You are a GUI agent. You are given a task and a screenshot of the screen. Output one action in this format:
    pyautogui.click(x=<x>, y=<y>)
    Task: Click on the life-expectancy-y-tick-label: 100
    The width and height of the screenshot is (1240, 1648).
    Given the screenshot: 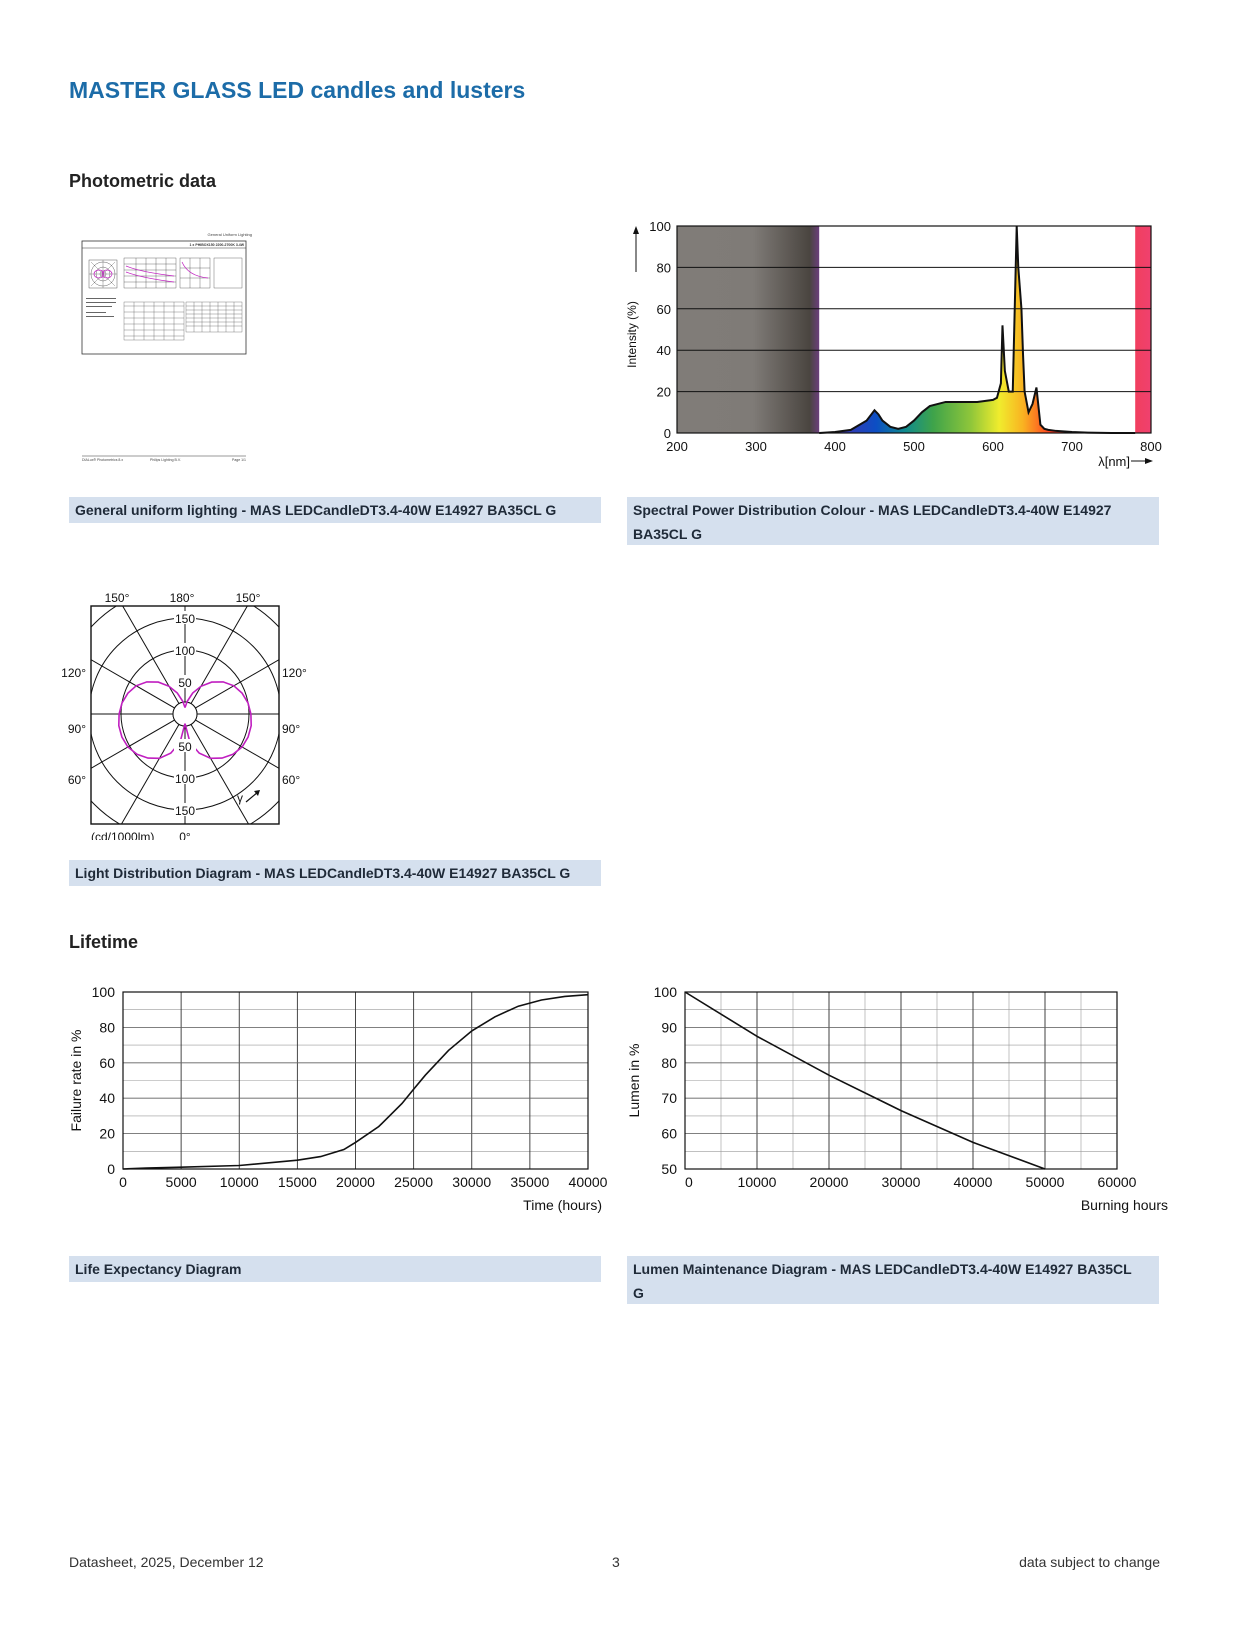 What is the action you would take?
    pyautogui.click(x=104, y=992)
    